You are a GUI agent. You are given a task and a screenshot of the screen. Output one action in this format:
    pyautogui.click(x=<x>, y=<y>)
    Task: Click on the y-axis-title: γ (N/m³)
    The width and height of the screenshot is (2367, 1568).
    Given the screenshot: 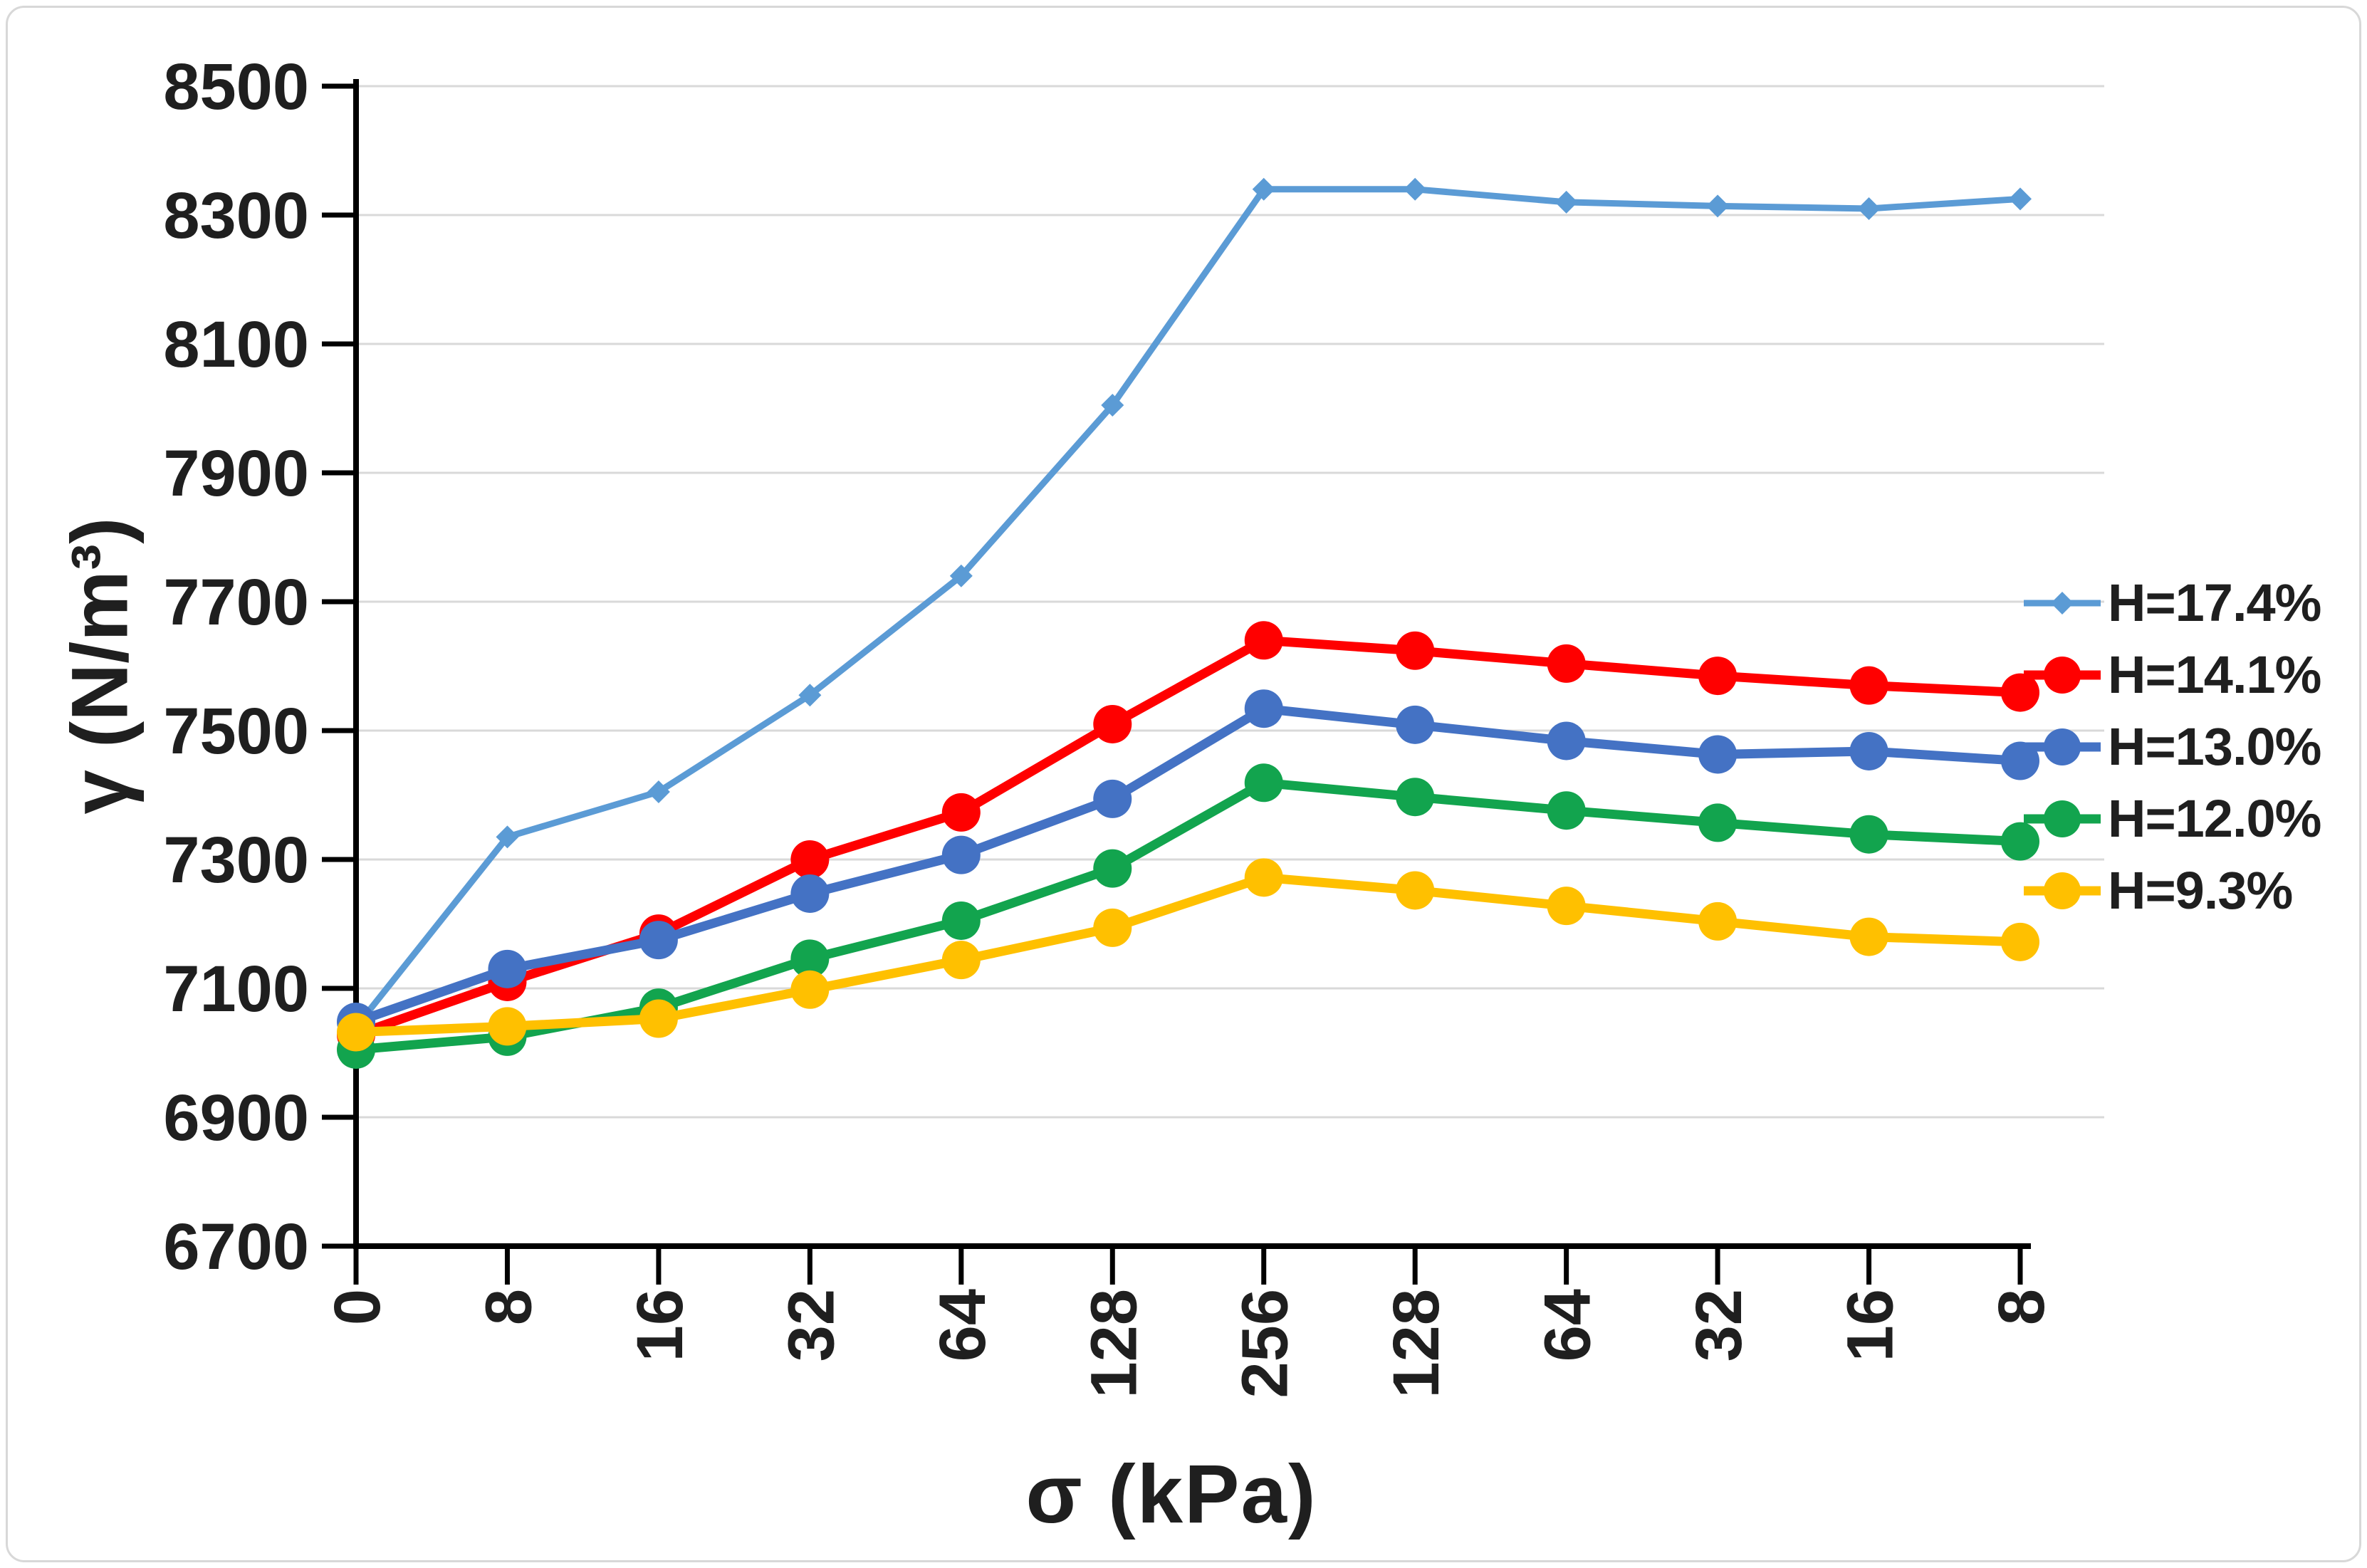 What is the action you would take?
    pyautogui.click(x=100, y=666)
    